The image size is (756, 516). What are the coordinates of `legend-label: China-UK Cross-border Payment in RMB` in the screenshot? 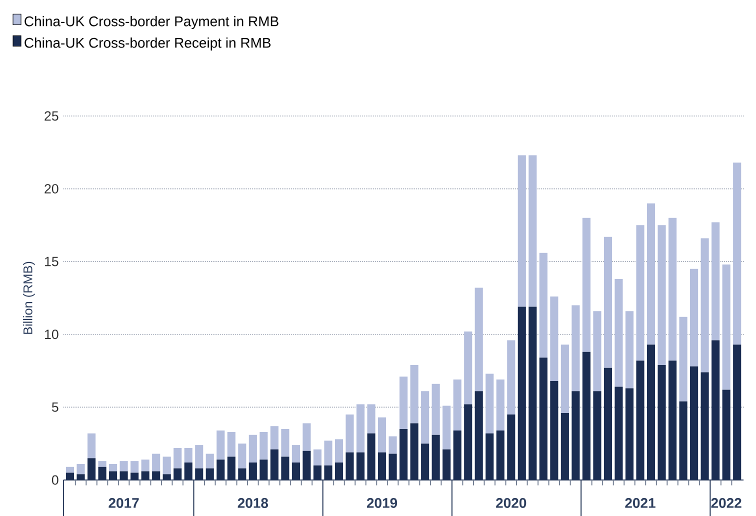 It's located at (151, 23).